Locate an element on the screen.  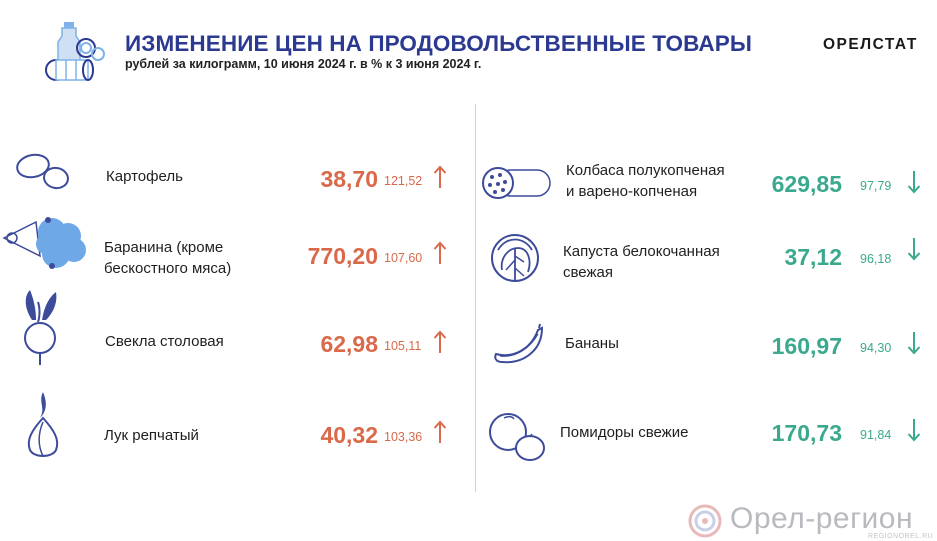
item-name: Лук репчатый is located at coordinates (151, 435).